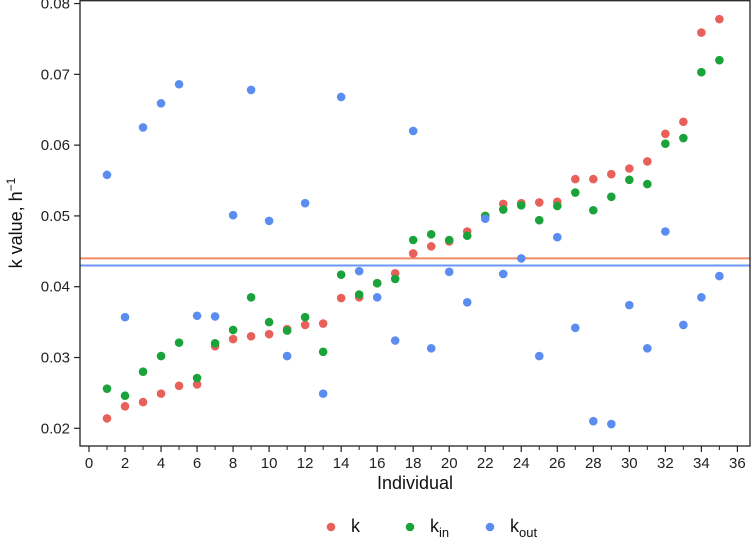 This screenshot has height=548, width=752. I want to click on y-axis-title: k value, h−1, so click(15, 222).